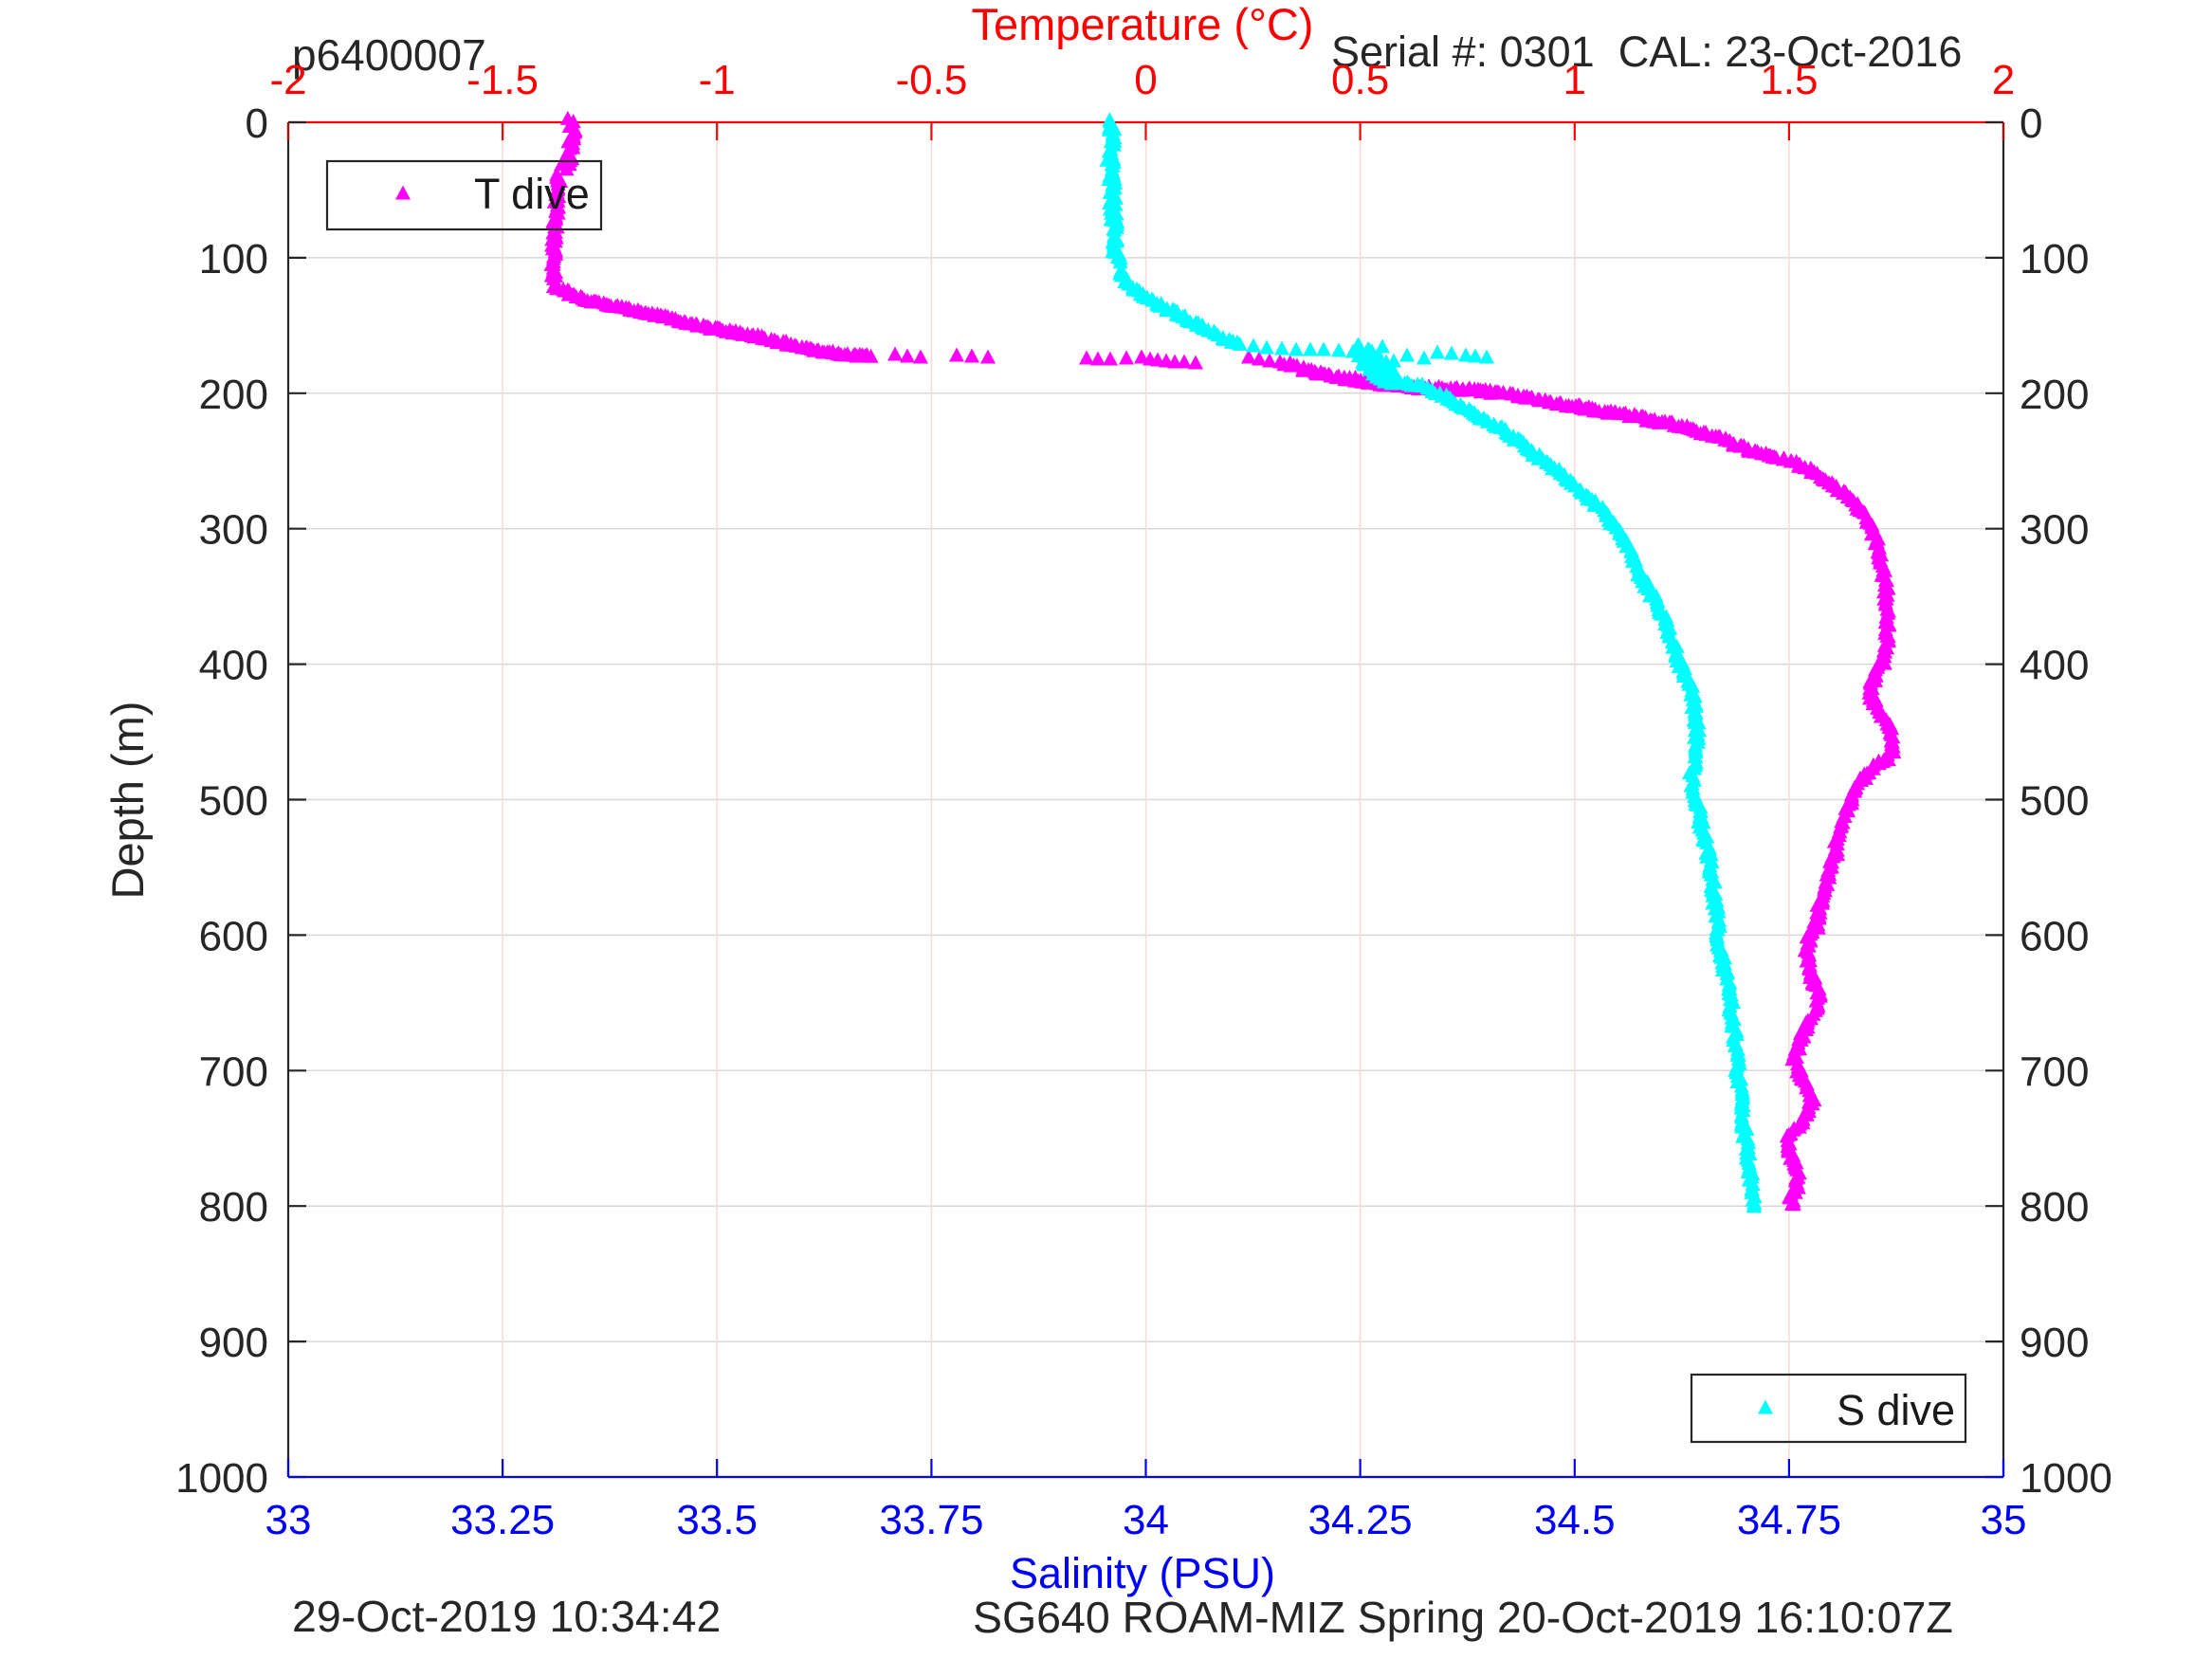 The height and width of the screenshot is (1659, 2212). Describe the element at coordinates (288, 1520) in the screenshot. I see `svg-text: 33` at that location.